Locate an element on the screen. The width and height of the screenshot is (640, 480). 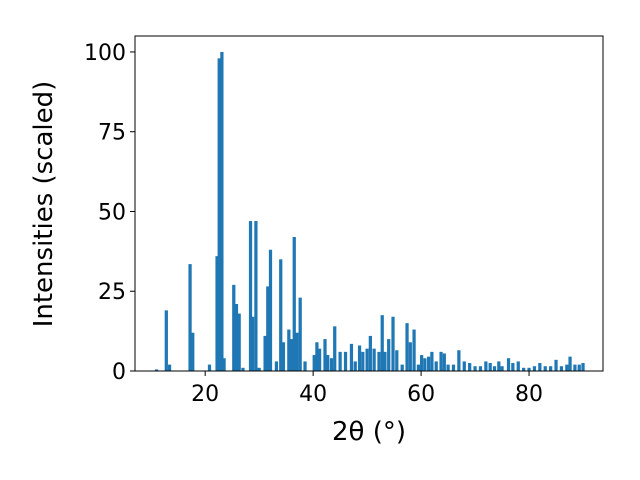
y-tick-label: 100 is located at coordinates (105, 53).